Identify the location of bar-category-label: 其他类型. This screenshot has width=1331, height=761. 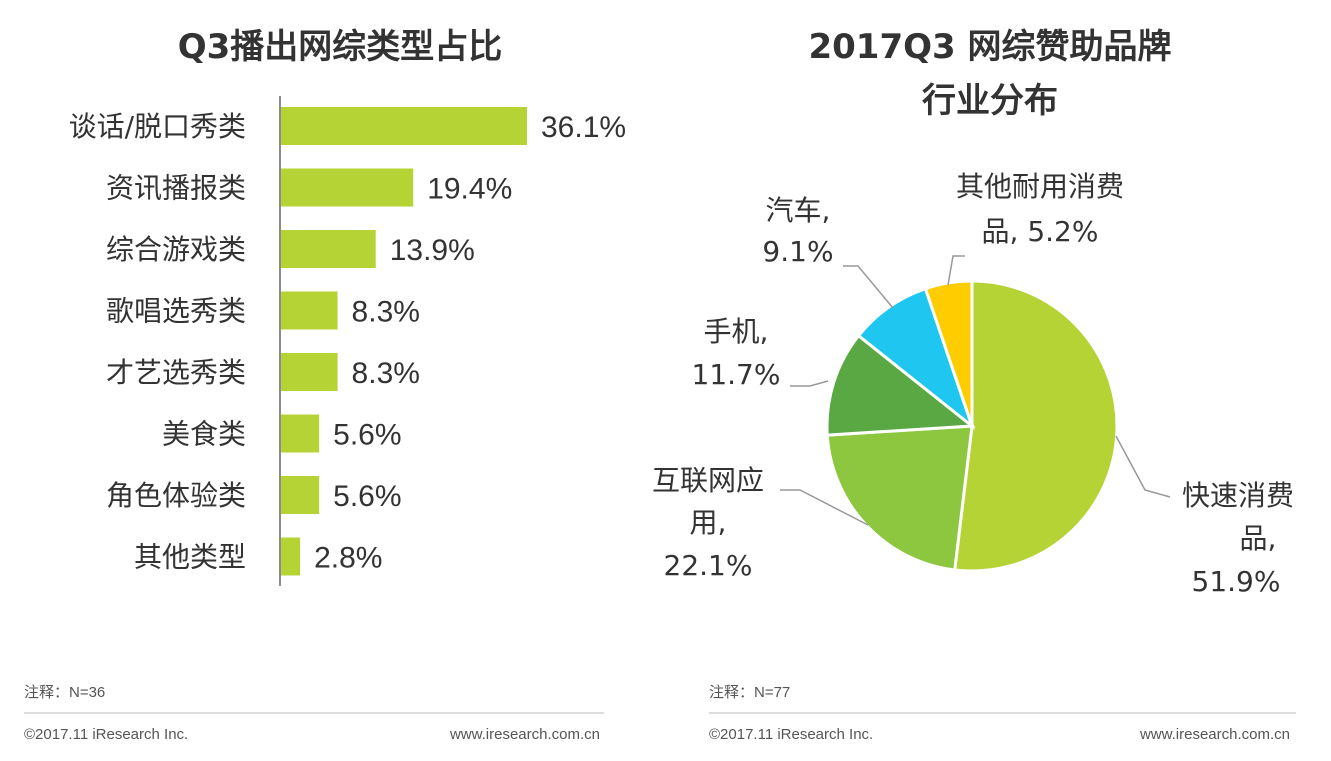
(190, 557).